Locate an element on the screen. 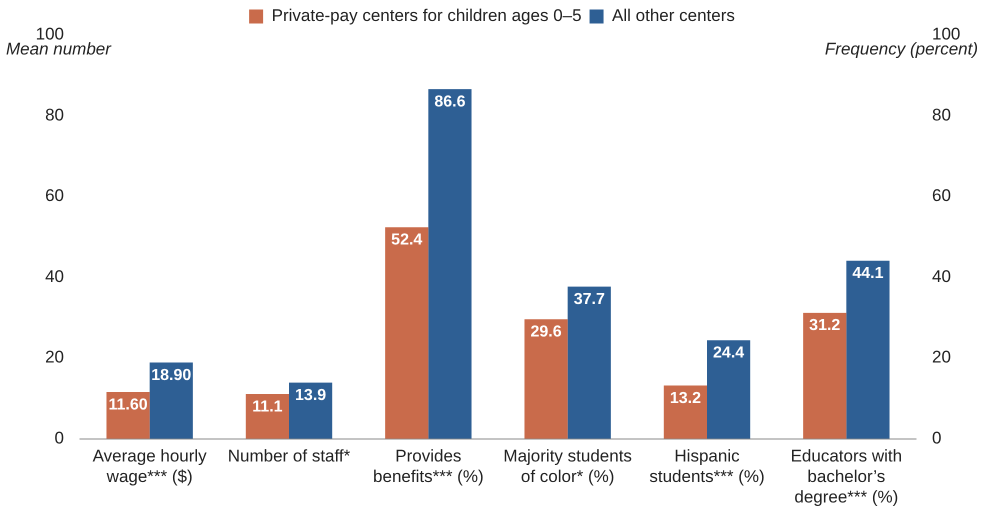  data-label: 11.60 is located at coordinates (128, 405).